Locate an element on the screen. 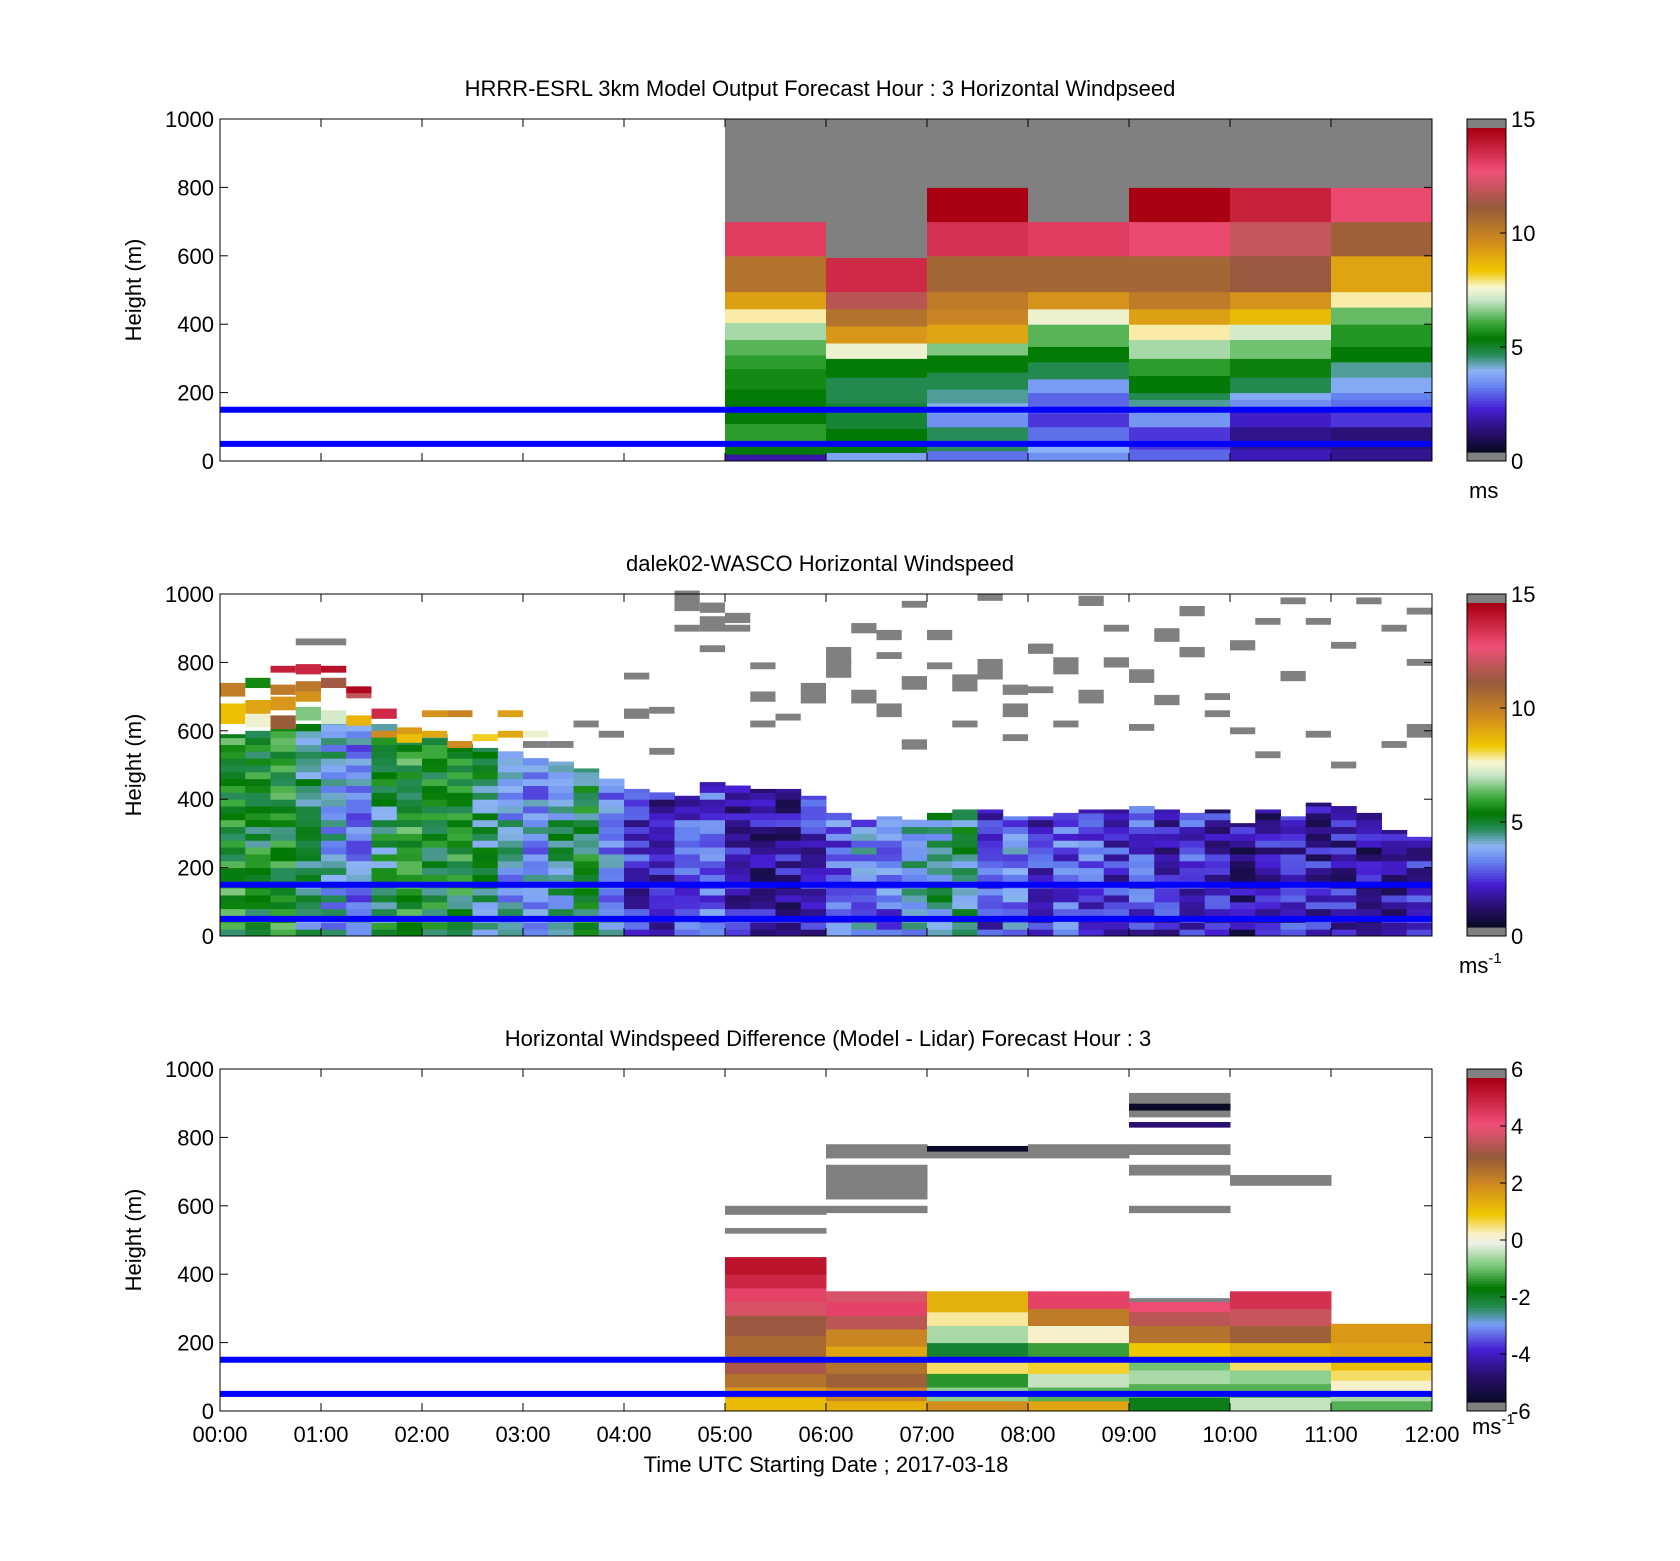 The image size is (1680, 1561). colorbar-tick-label: -4 is located at coordinates (1521, 1354).